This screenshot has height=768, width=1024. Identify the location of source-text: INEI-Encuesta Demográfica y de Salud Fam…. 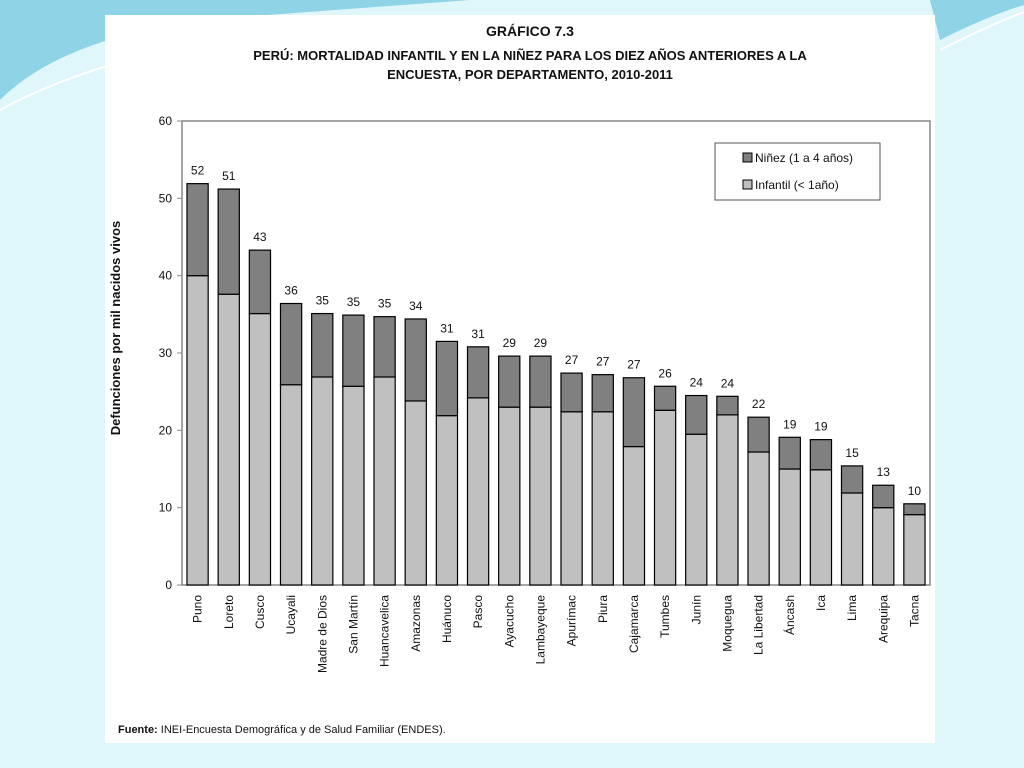
(303, 730).